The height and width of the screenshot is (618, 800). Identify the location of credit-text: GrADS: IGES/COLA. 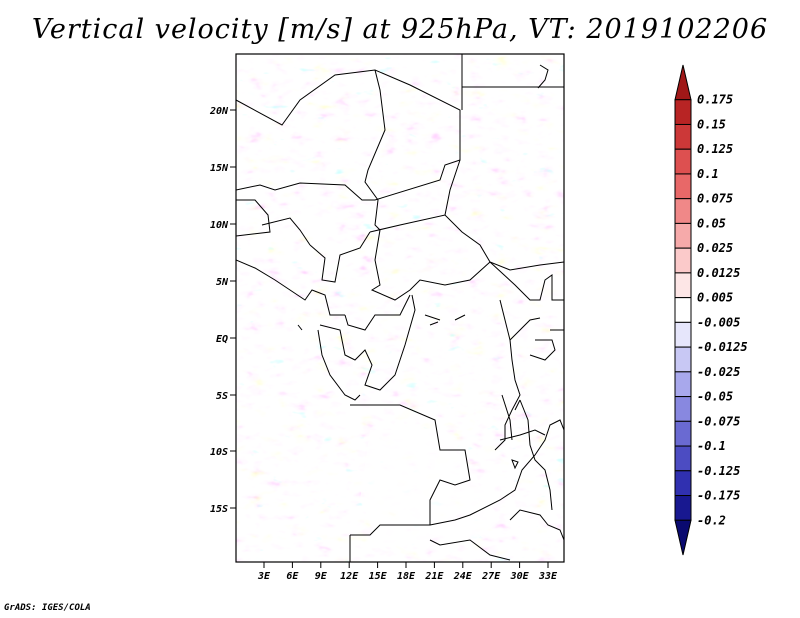
(47, 608).